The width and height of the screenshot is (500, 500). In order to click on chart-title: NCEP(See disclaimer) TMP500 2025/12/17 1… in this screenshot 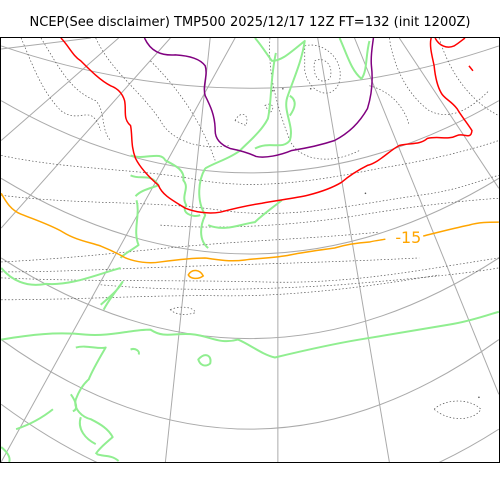, I will do `click(250, 22)`.